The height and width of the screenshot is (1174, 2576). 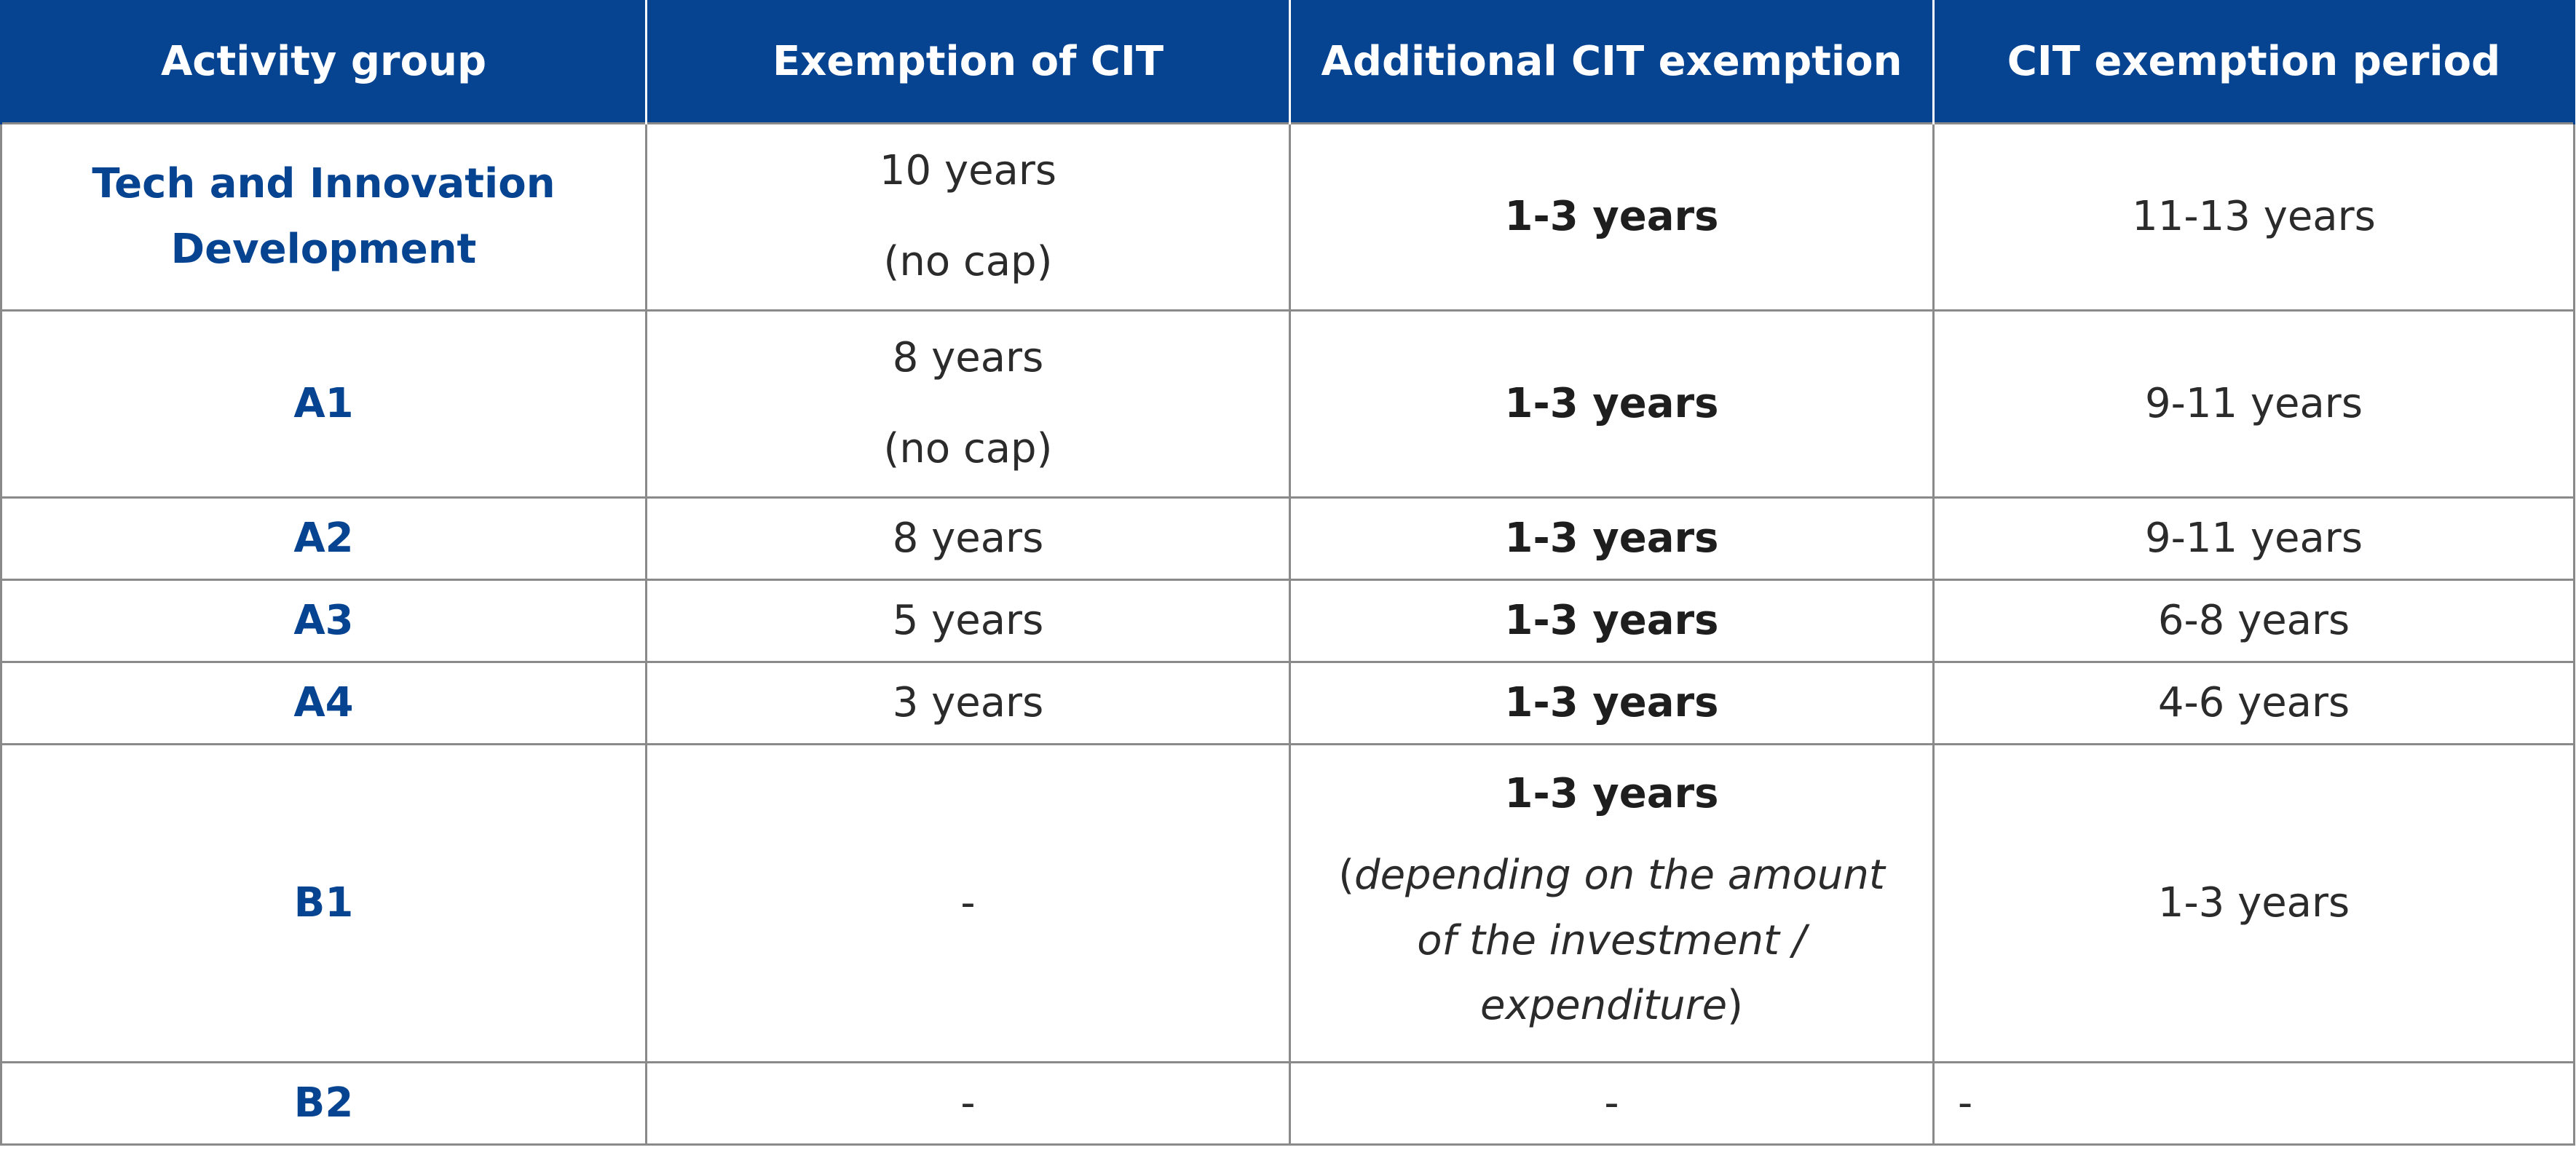 I want to click on note-close-paren: ), so click(x=1735, y=1006).